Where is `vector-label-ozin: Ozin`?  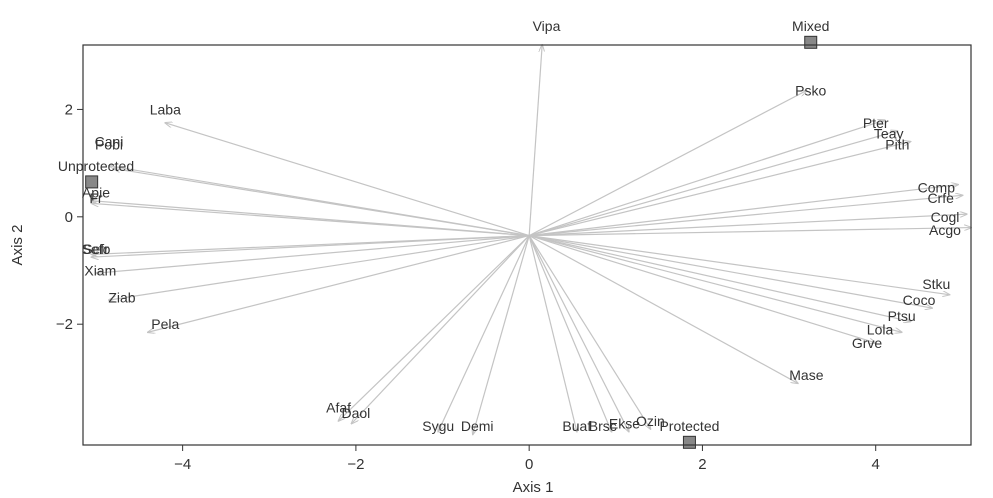 vector-label-ozin: Ozin is located at coordinates (650, 421).